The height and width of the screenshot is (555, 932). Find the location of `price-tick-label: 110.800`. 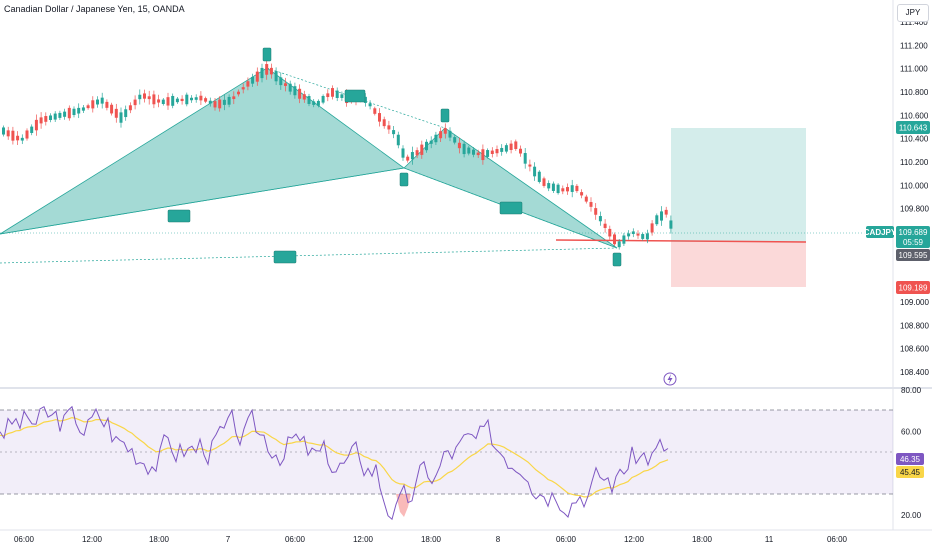

price-tick-label: 110.800 is located at coordinates (914, 92).